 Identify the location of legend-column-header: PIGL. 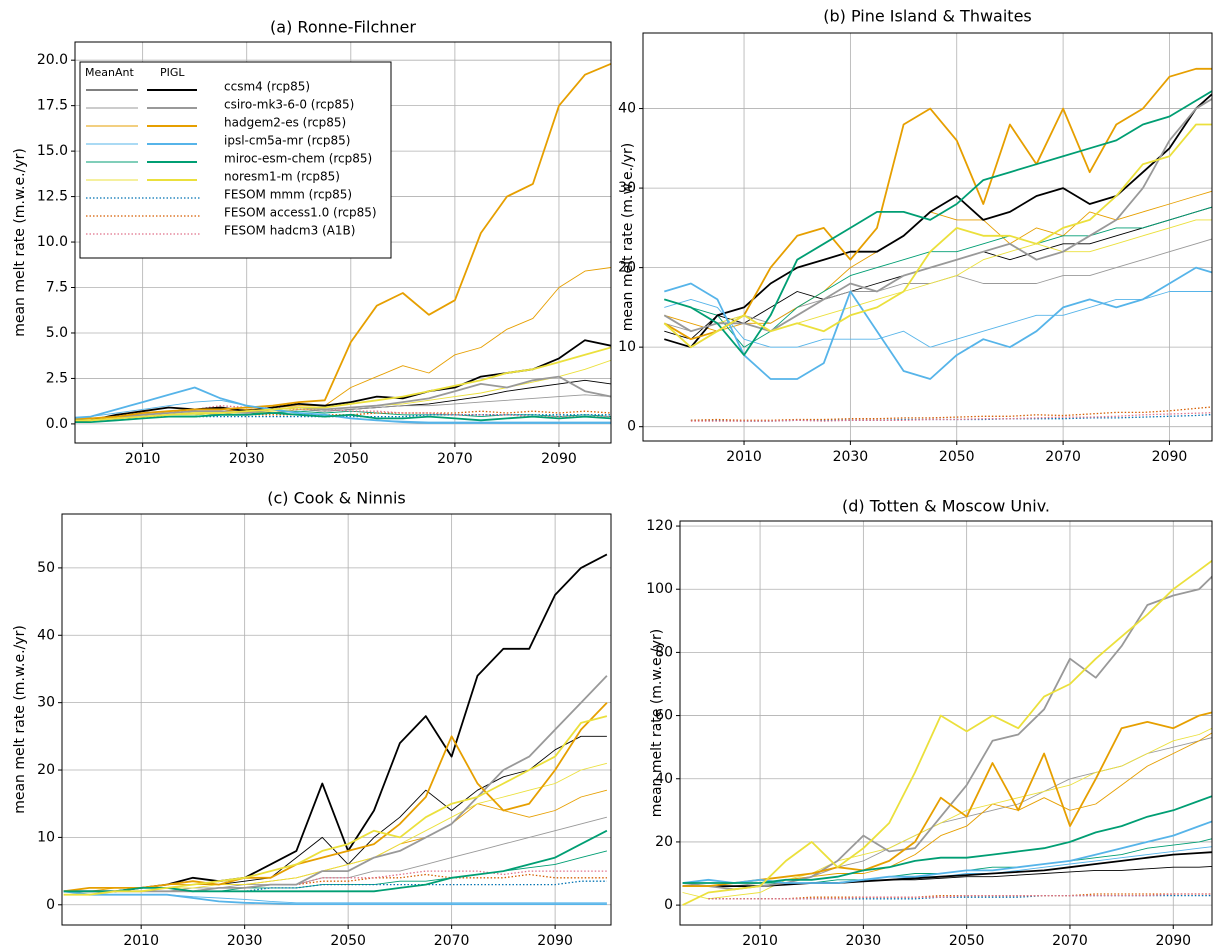
(172, 72).